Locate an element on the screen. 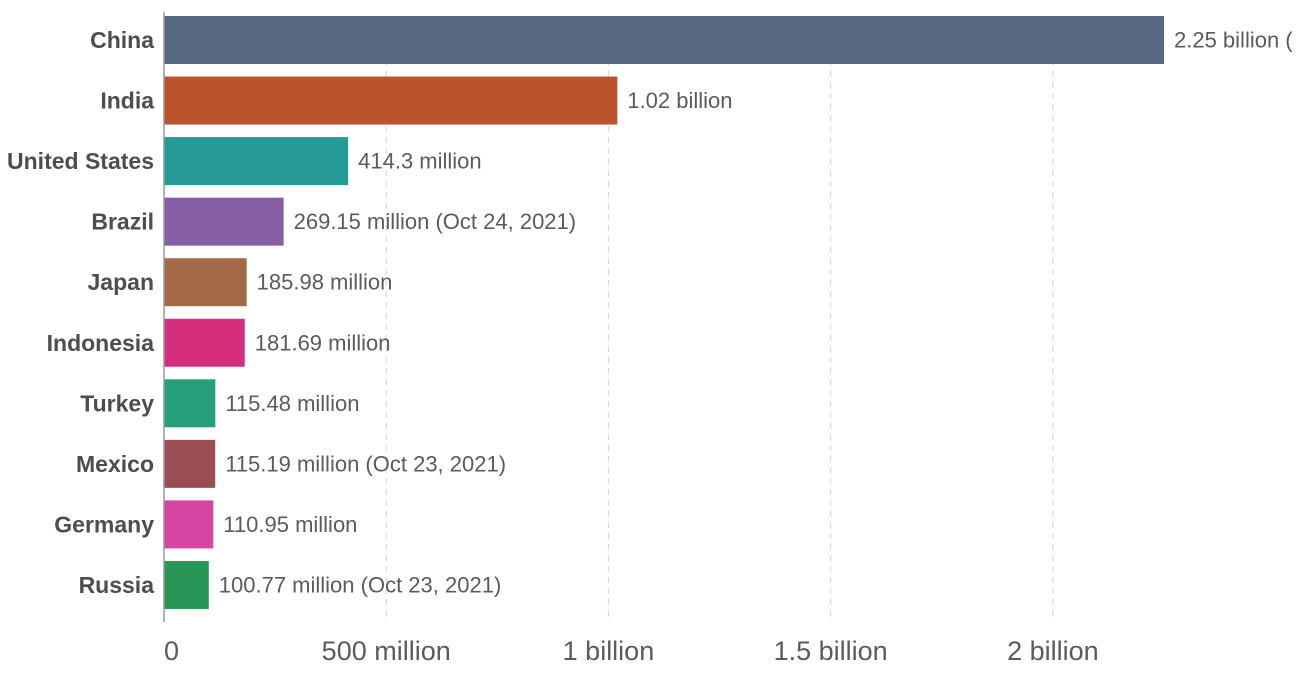 The height and width of the screenshot is (678, 1297). bar-india is located at coordinates (391, 100).